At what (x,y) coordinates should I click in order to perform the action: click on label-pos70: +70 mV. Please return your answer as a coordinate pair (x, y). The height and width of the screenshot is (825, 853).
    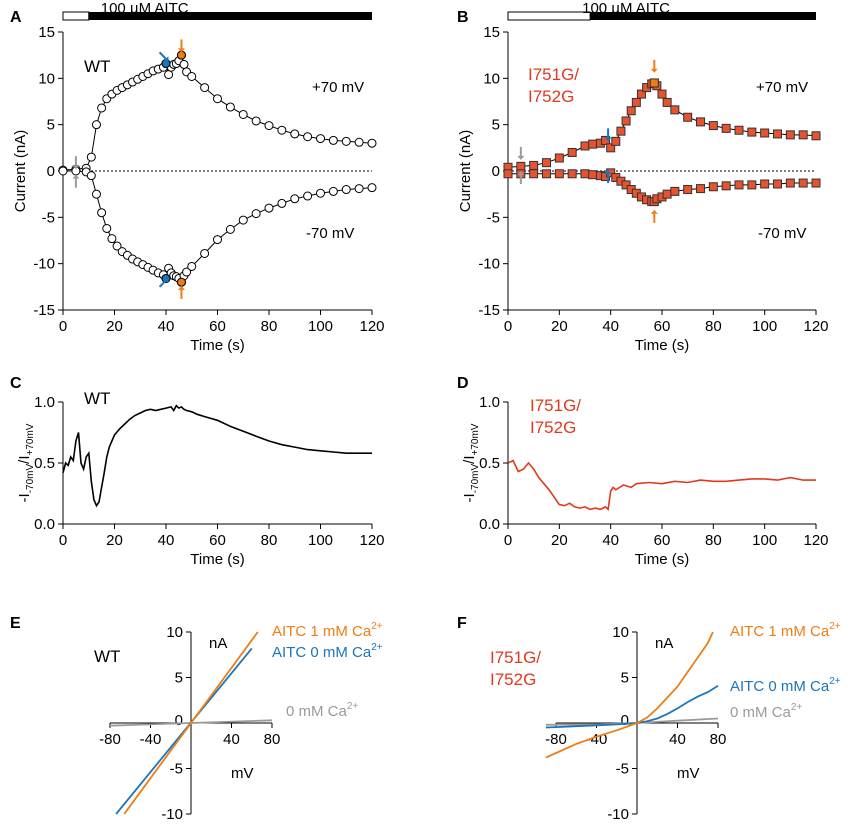
    Looking at the image, I should click on (782, 87).